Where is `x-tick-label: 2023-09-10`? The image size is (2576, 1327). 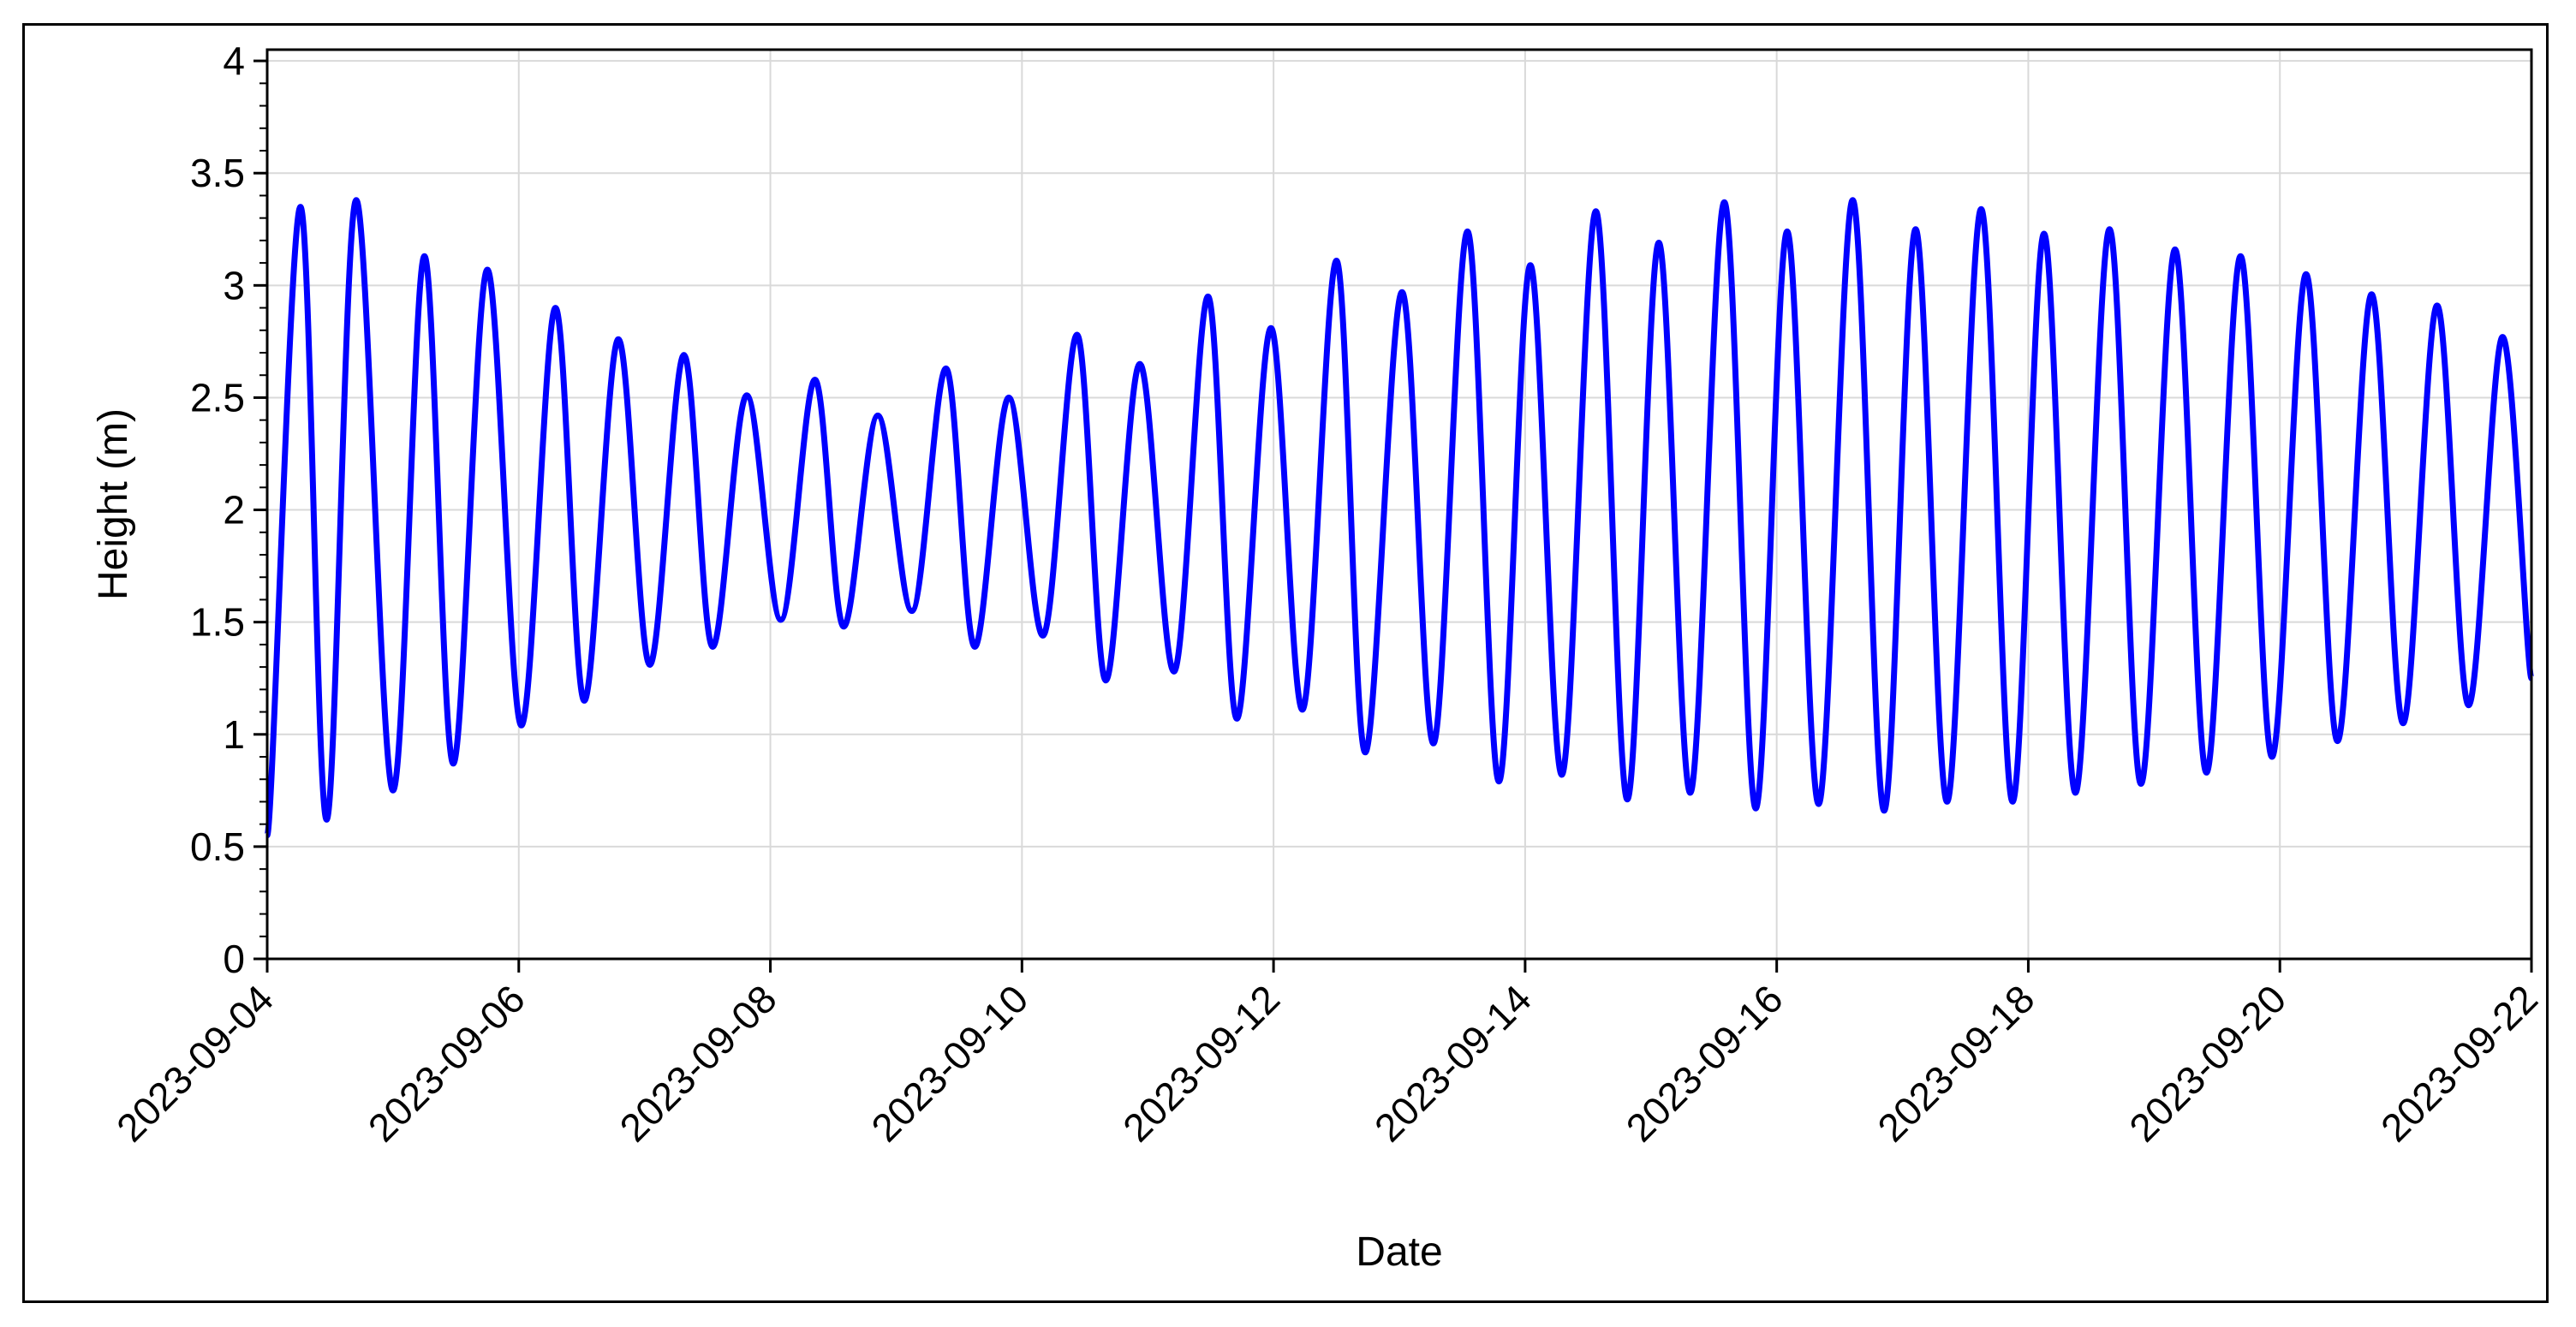
x-tick-label: 2023-09-10 is located at coordinates (949, 1063).